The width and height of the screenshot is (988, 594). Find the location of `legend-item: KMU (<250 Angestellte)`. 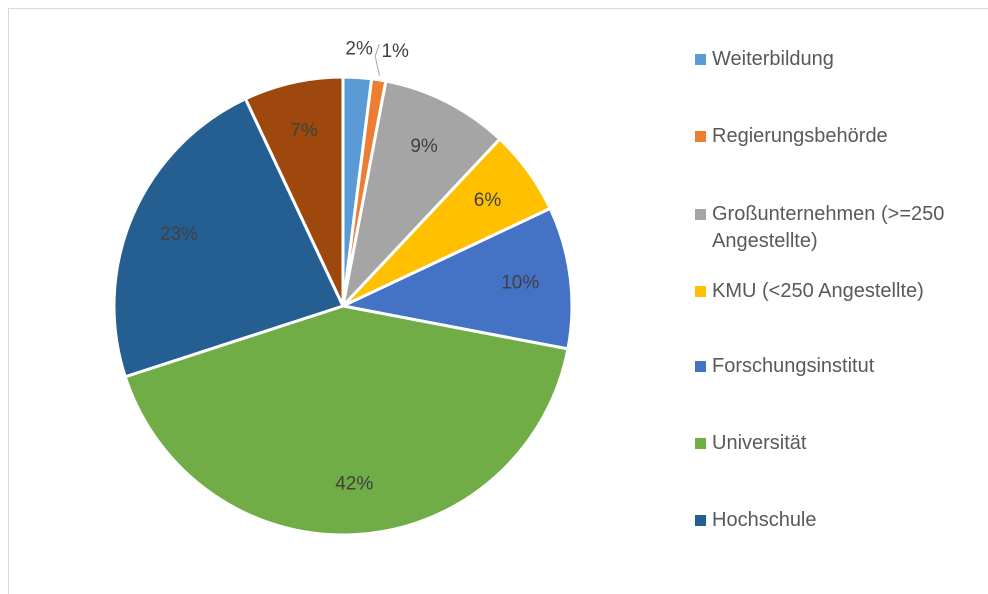

legend-item: KMU (<250 Angestellte) is located at coordinates (835, 291).